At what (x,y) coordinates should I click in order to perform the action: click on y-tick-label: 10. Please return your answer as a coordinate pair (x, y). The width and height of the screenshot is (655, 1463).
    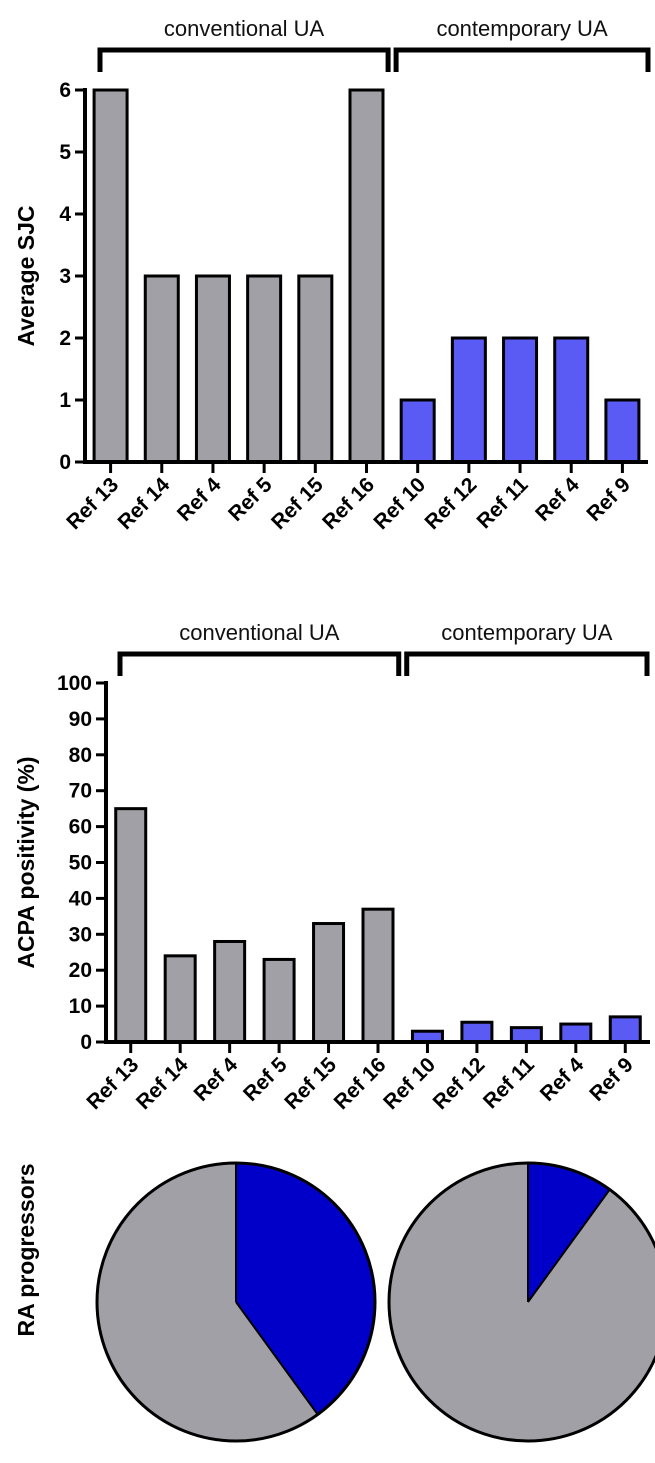
    Looking at the image, I should click on (80, 1006).